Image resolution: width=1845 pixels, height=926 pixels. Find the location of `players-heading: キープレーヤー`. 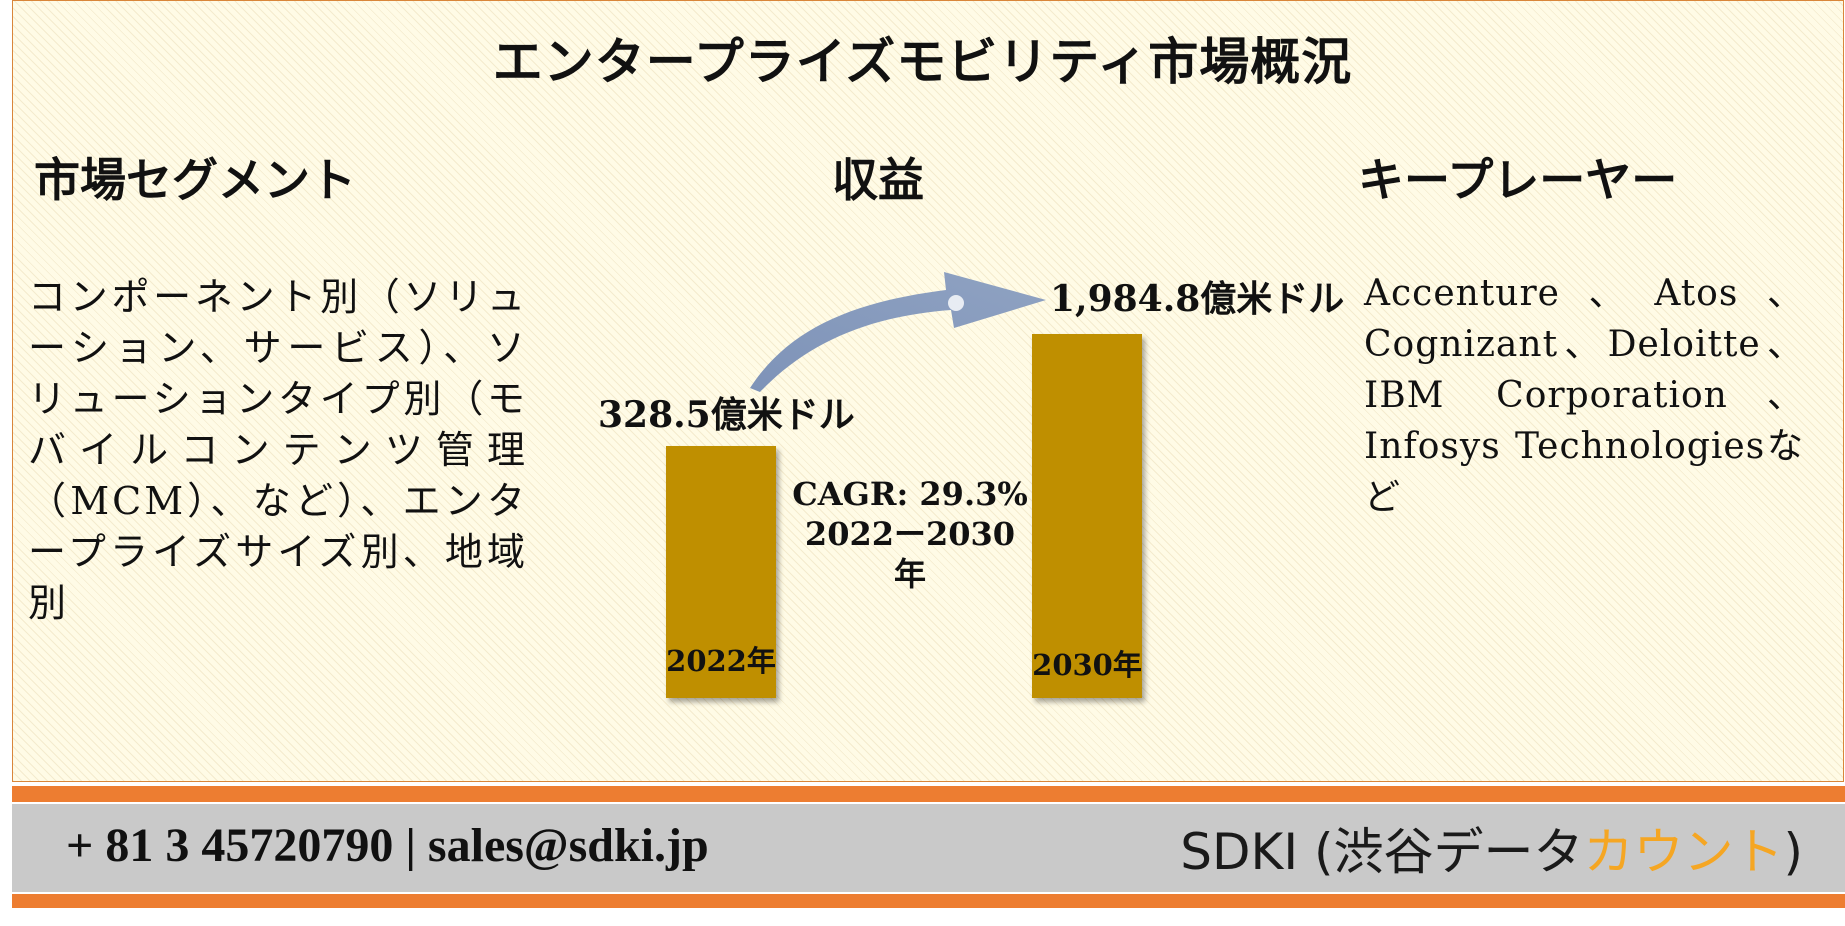

players-heading: キープレーヤー is located at coordinates (1518, 180).